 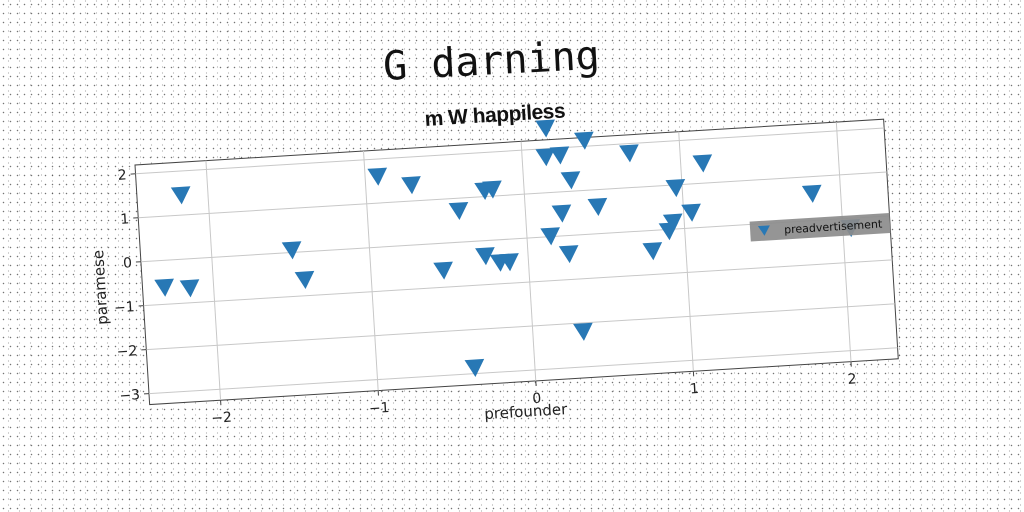 I want to click on y-tick-label: 2, so click(x=122, y=175).